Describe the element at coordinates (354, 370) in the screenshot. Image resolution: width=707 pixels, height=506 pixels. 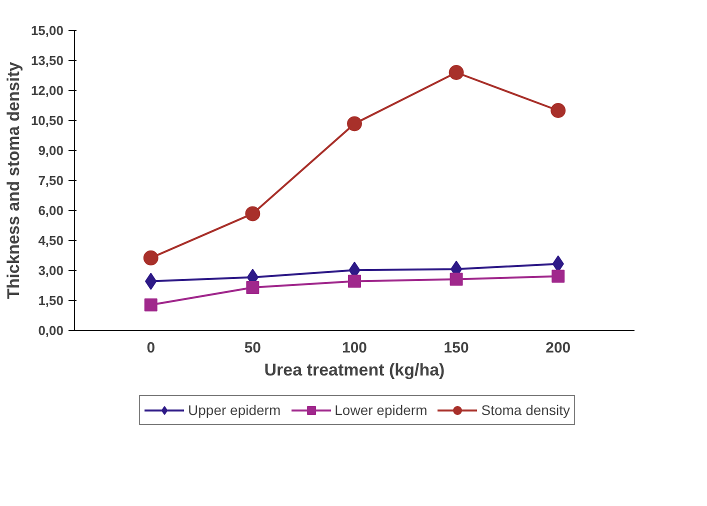
I see `x-axis-title: Urea treatment (kg/ha)` at that location.